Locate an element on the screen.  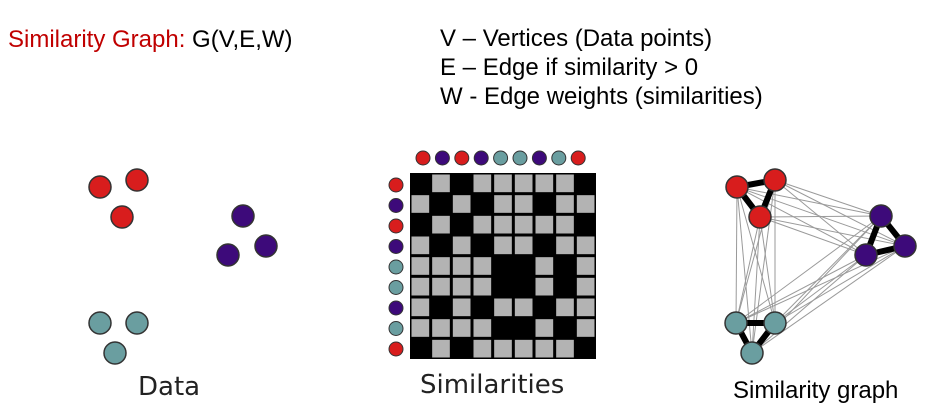
data-point-red is located at coordinates (137, 180).